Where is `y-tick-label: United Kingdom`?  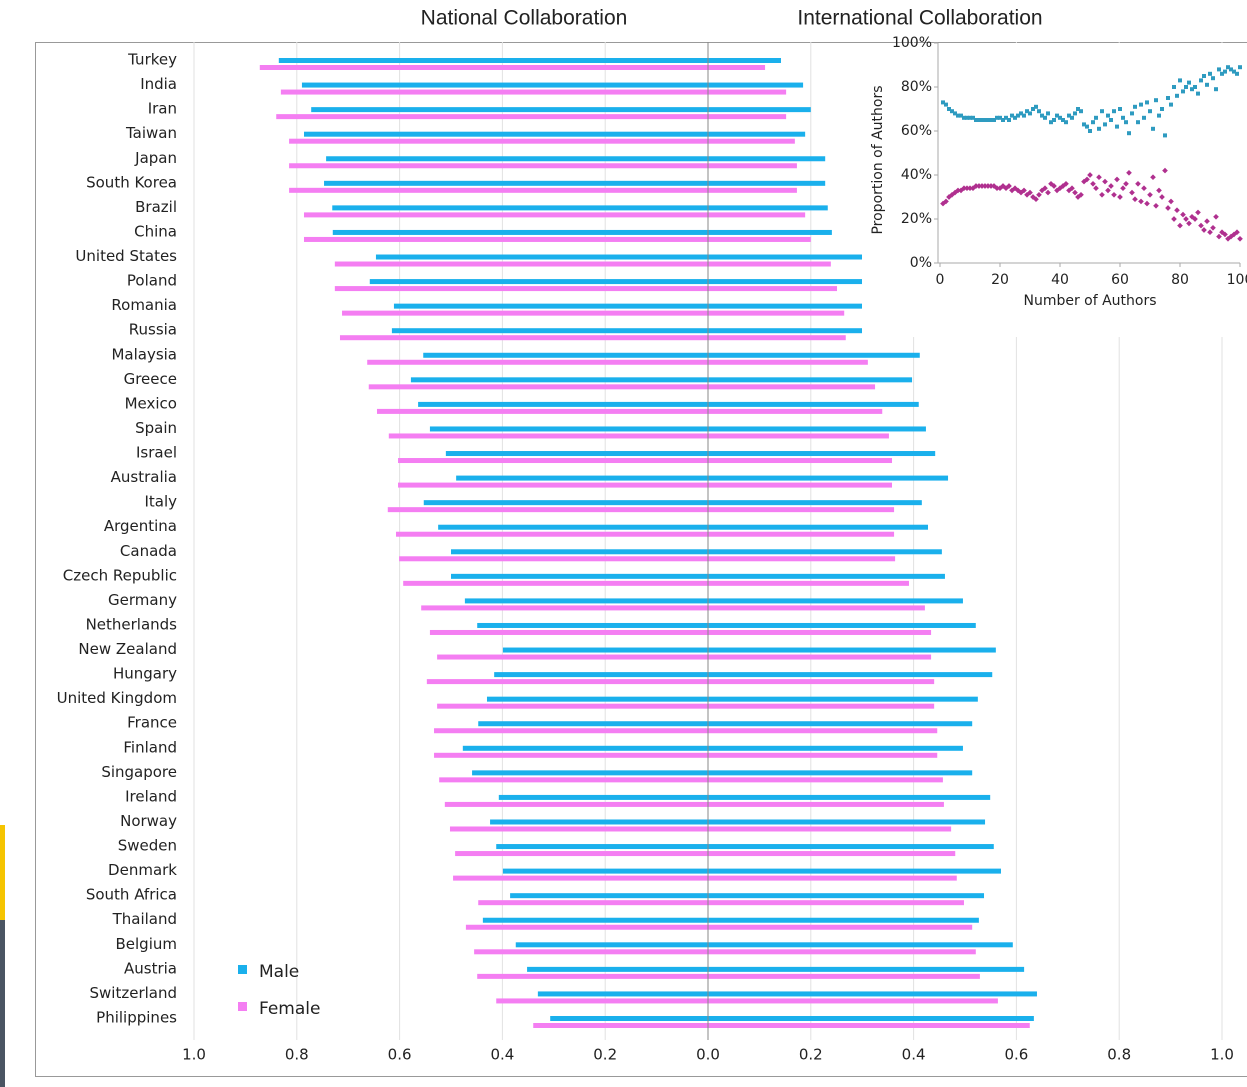 y-tick-label: United Kingdom is located at coordinates (117, 698).